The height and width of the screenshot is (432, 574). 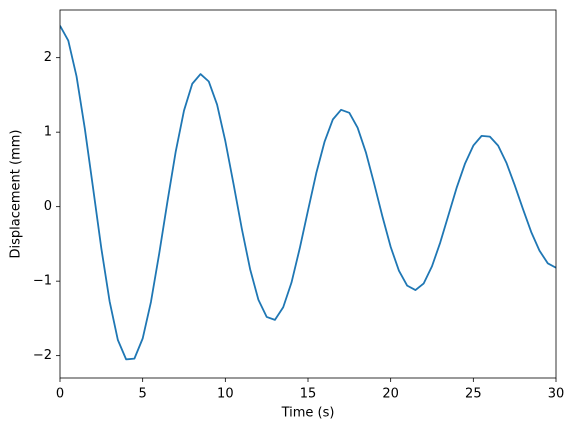 I want to click on y-axis-label: Displacement (mm), so click(x=16, y=194).